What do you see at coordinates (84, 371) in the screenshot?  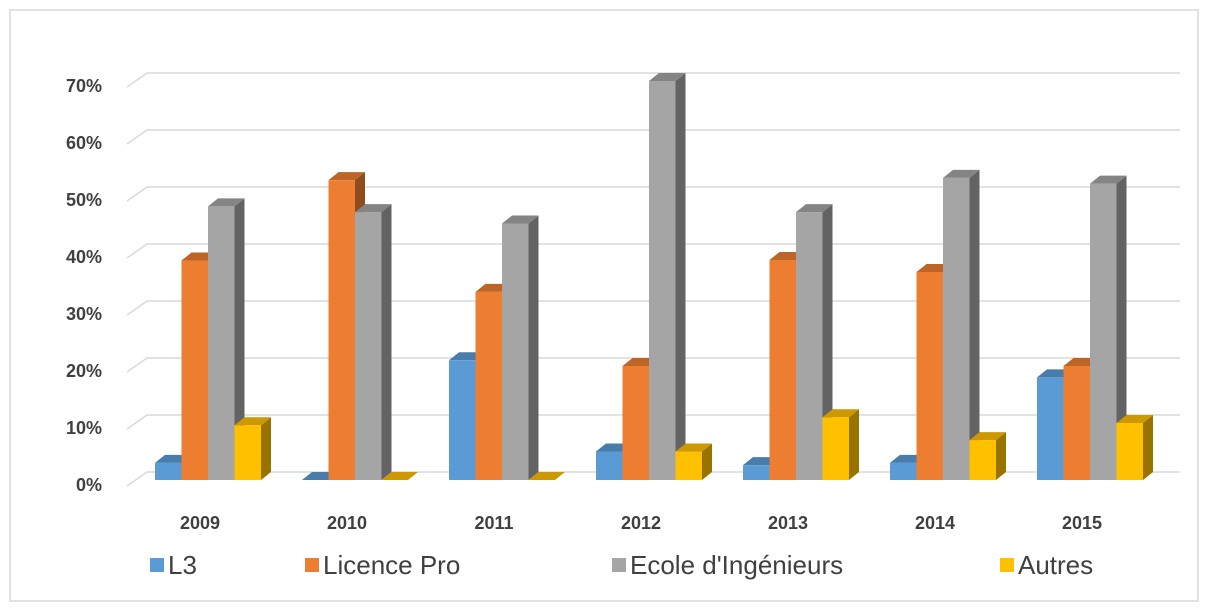 I see `y-tick-label: 20%` at bounding box center [84, 371].